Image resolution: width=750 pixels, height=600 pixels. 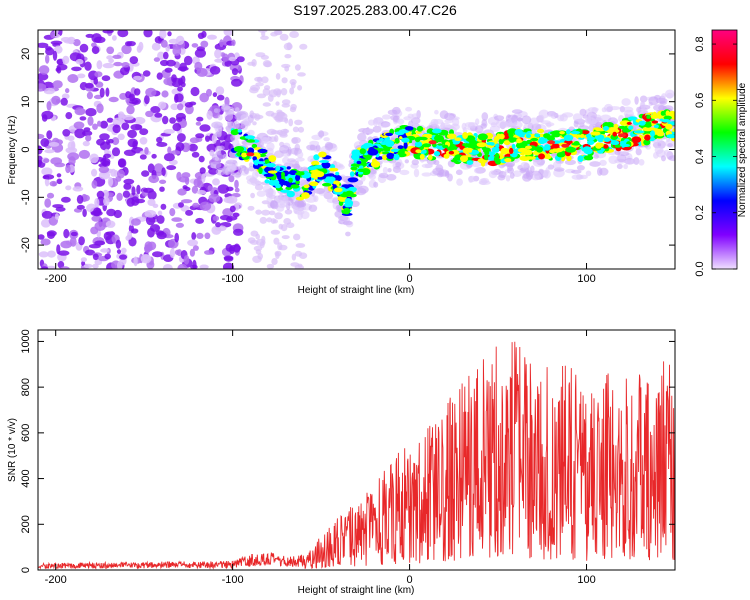 I want to click on y-tick-label: 10, so click(x=26, y=102).